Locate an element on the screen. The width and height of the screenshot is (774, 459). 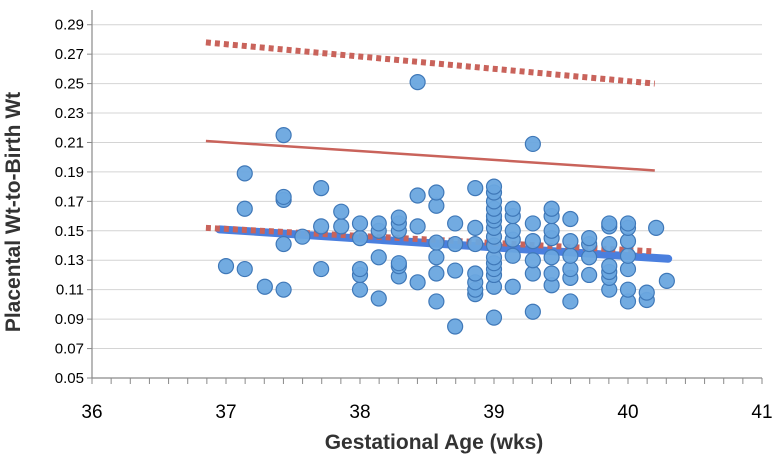
x-tick-label: 37 is located at coordinates (225, 412).